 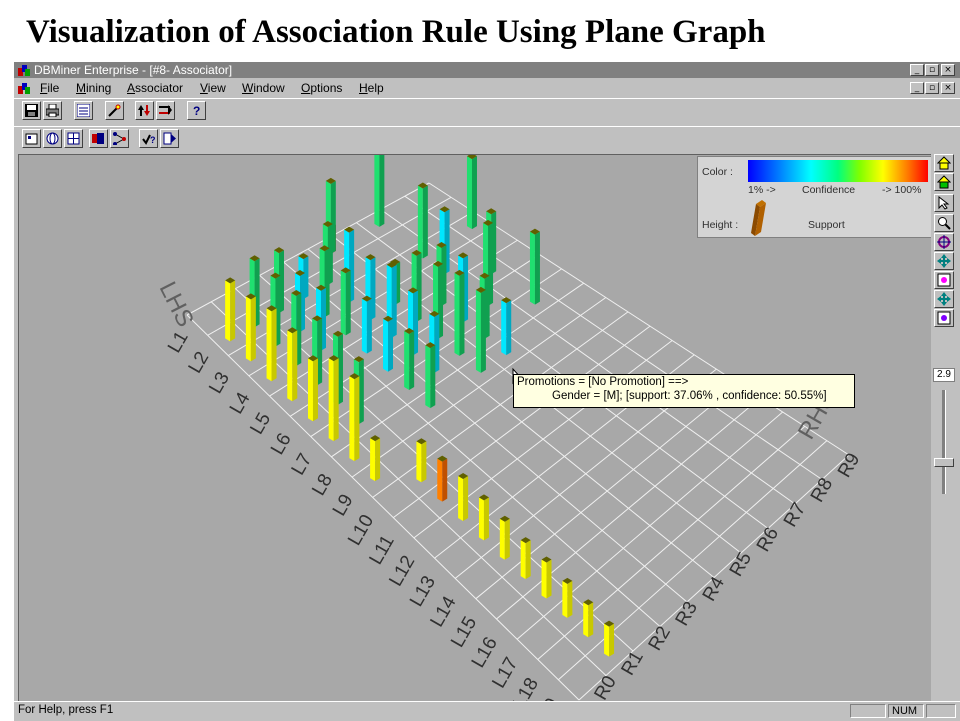 What do you see at coordinates (944, 280) in the screenshot?
I see `view-button` at bounding box center [944, 280].